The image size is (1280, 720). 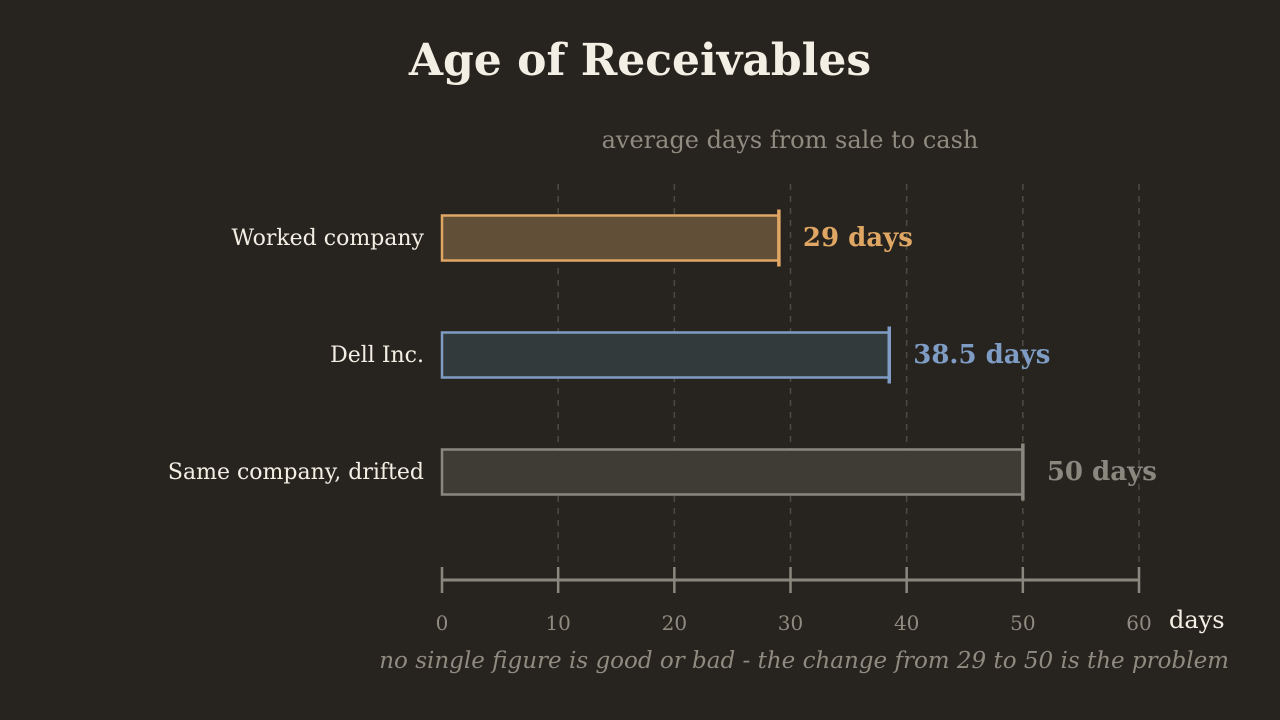 What do you see at coordinates (790, 140) in the screenshot?
I see `chart-subtitle: average days from sale to cash` at bounding box center [790, 140].